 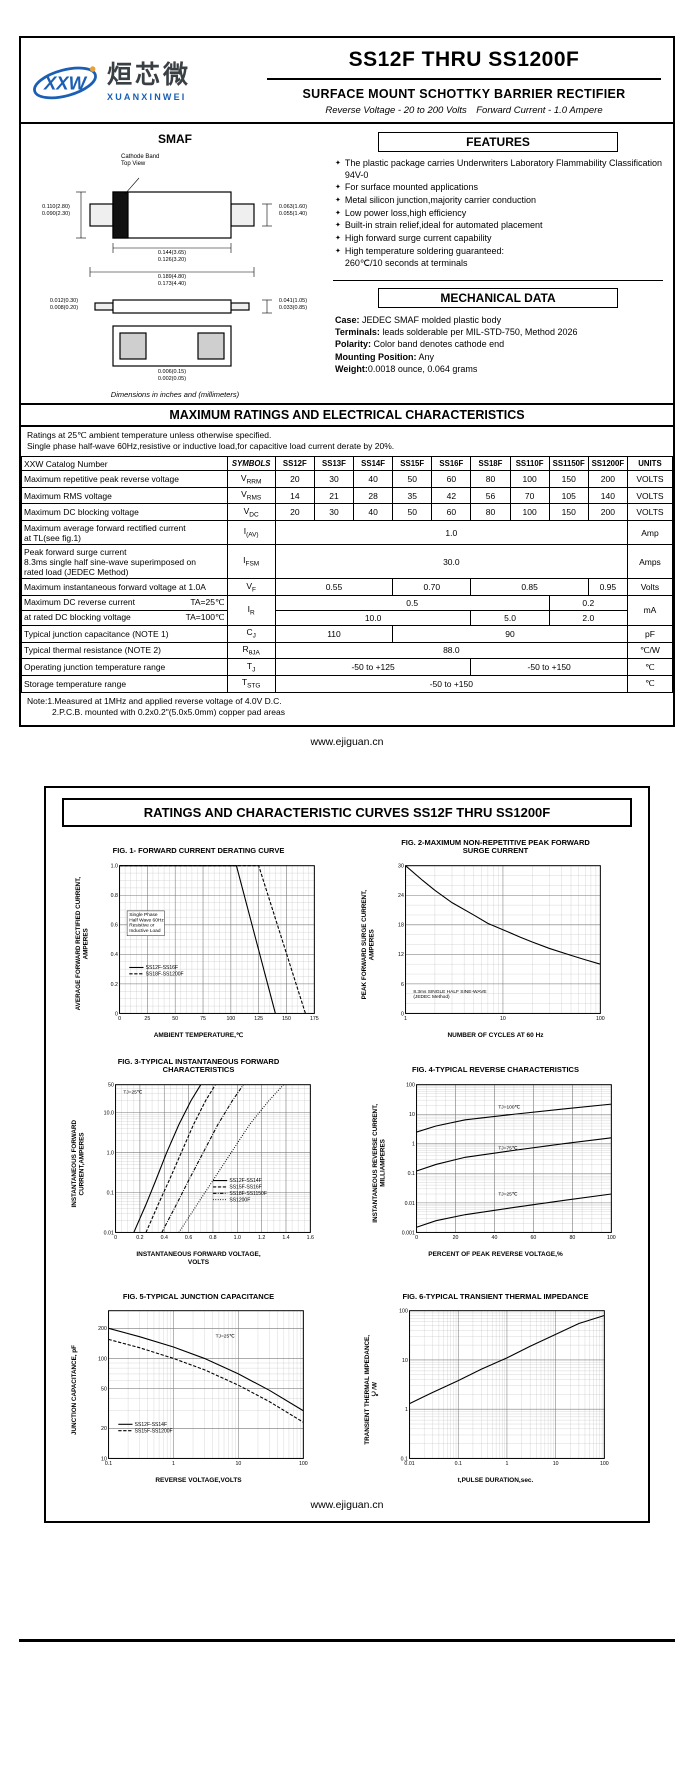 I want to click on table-cell: Maximum RMS voltage, so click(x=124, y=495).